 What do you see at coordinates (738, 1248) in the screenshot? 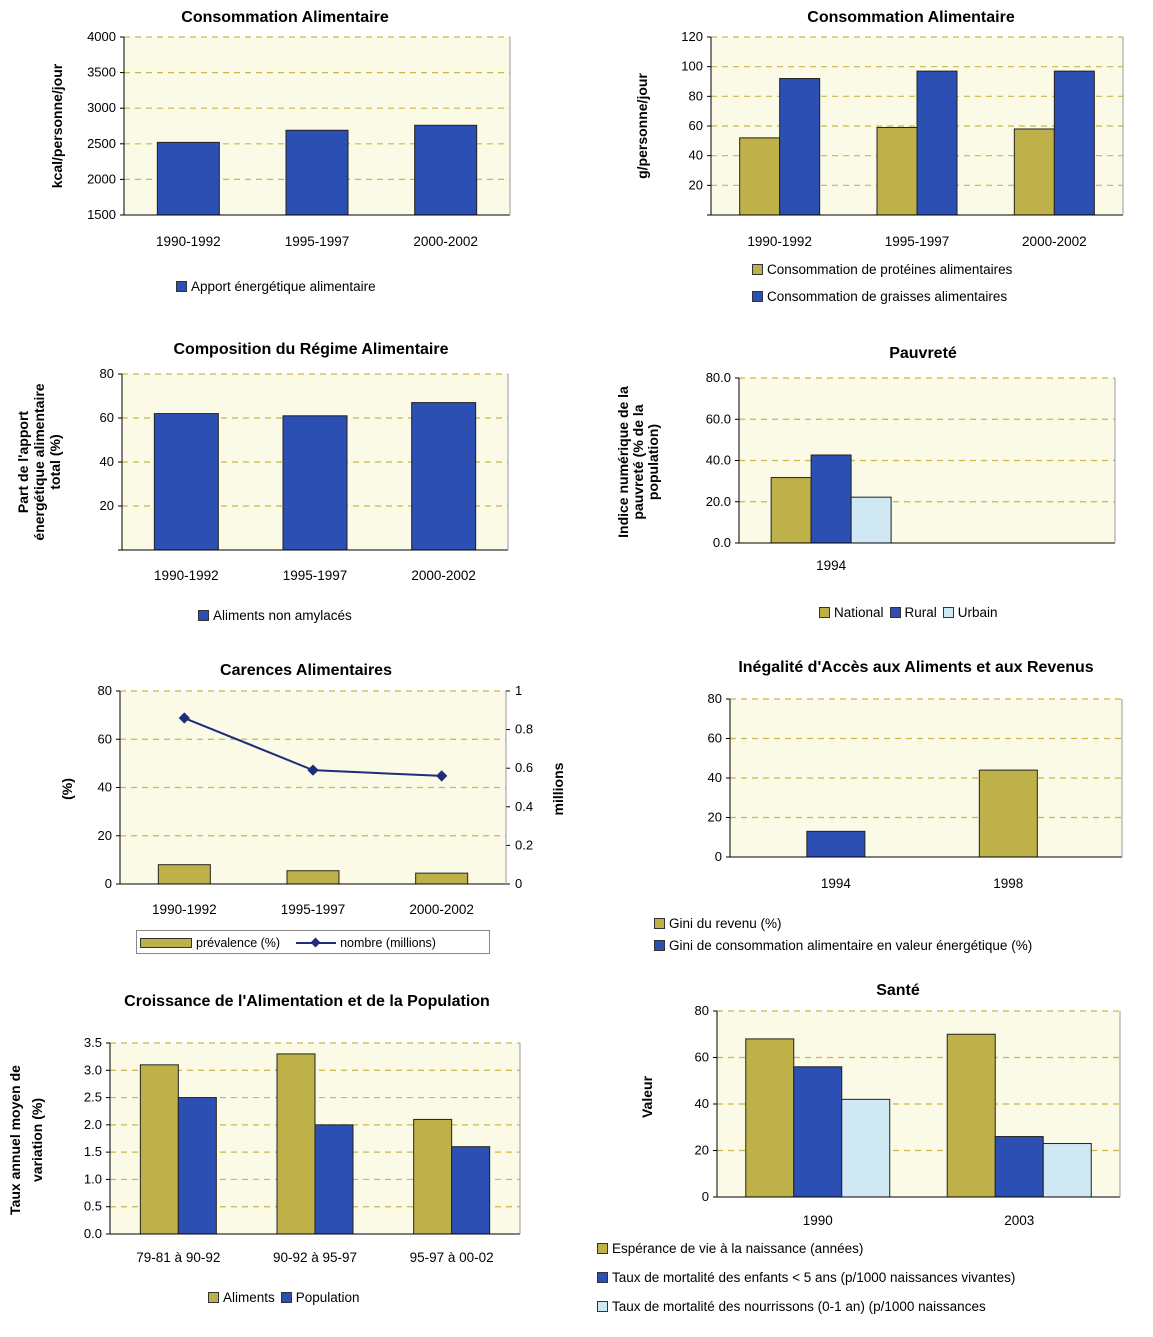
I see `legend-label: Espérance de vie à la naissance (années)` at bounding box center [738, 1248].